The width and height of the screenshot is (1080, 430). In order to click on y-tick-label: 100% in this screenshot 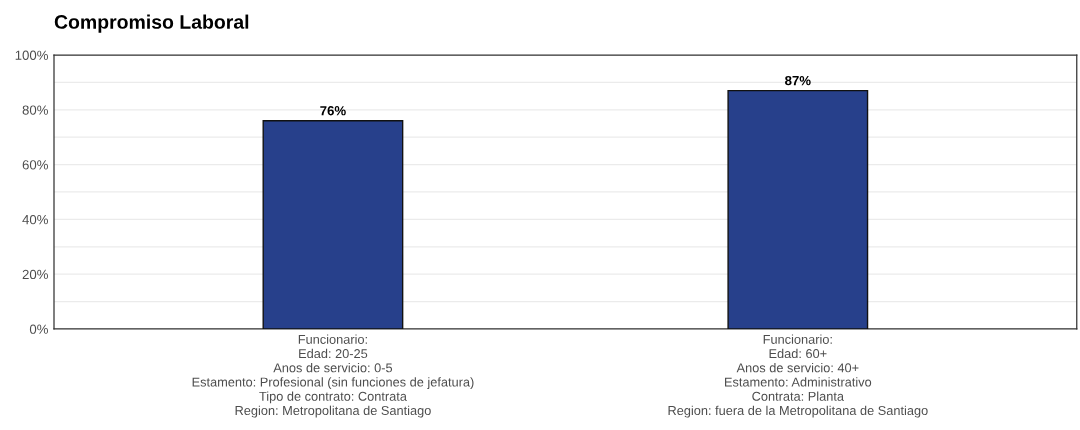, I will do `click(31, 55)`.